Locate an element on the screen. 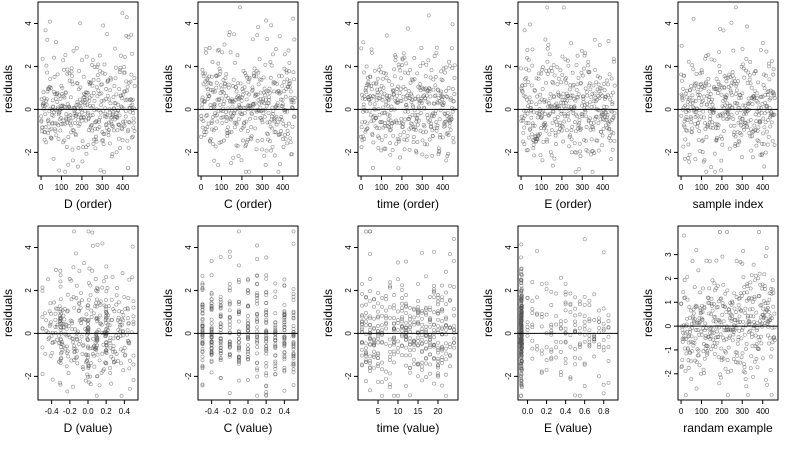 The width and height of the screenshot is (800, 450). y-tick-label: 0 is located at coordinates (348, 333).